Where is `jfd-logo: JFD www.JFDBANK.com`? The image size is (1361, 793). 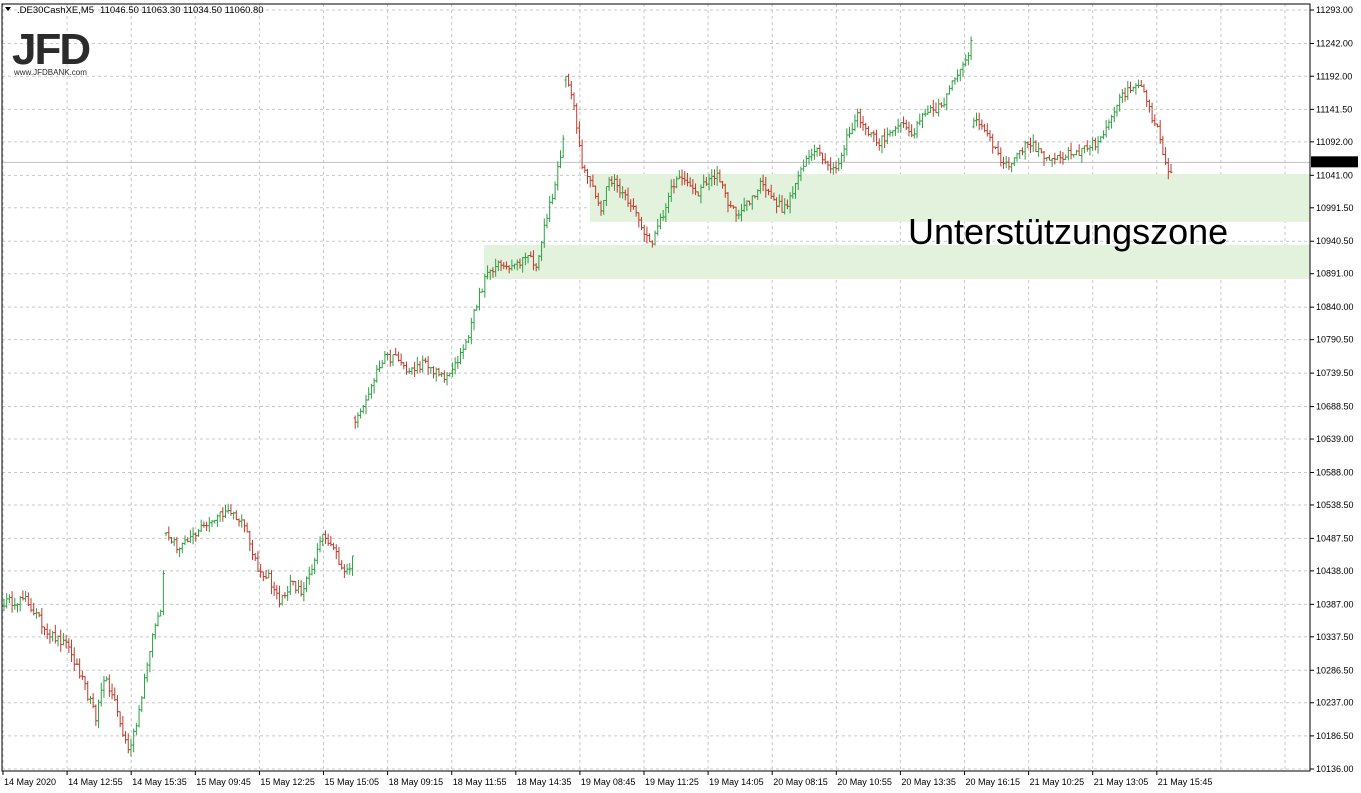
jfd-logo: JFD www.JFDBANK.com is located at coordinates (51, 51).